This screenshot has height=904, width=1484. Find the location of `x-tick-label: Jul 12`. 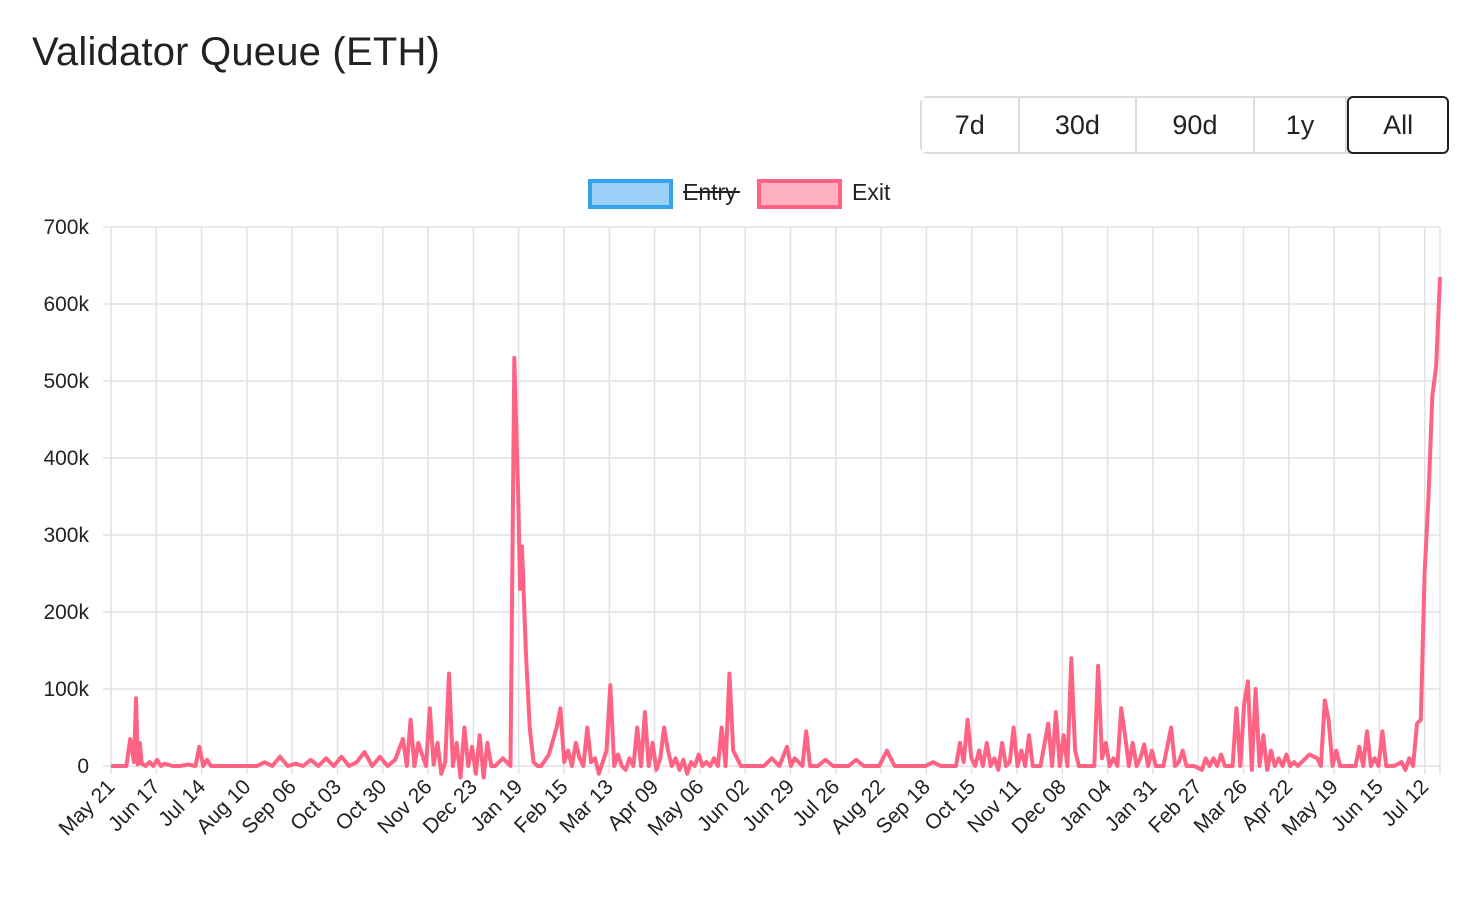

x-tick-label: Jul 12 is located at coordinates (1405, 803).